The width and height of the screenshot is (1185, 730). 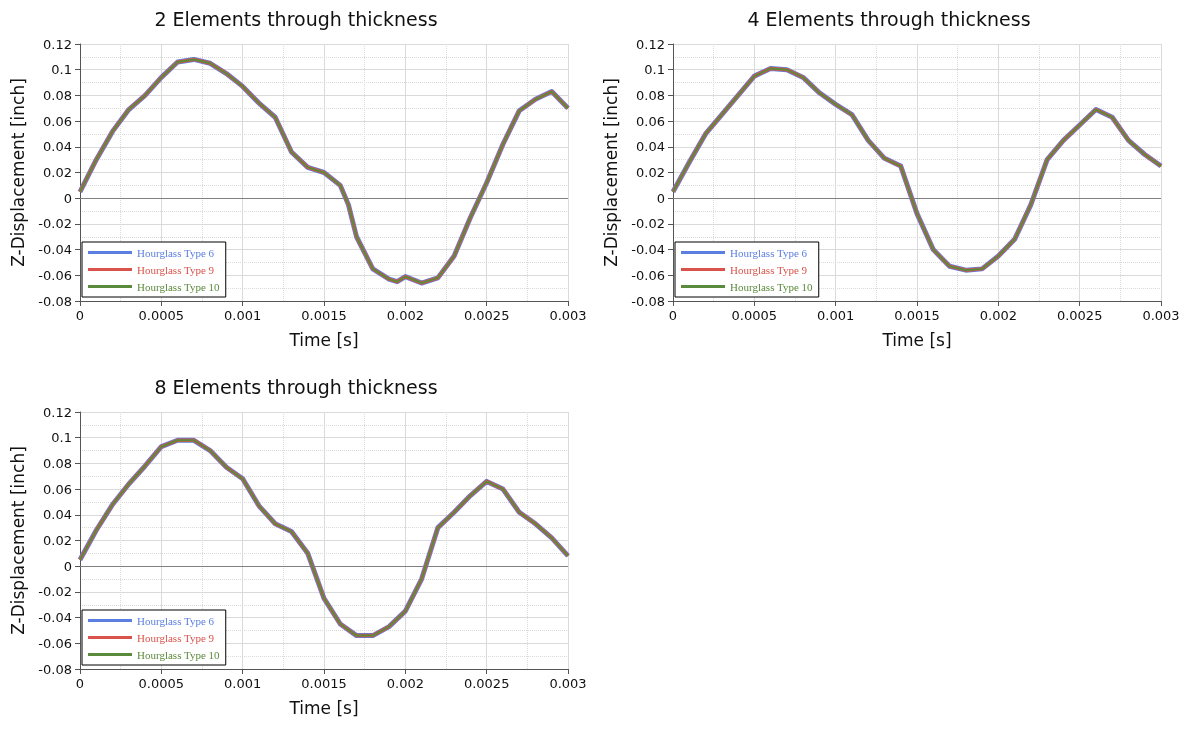 I want to click on chart-title: 2 Elements through thickness, so click(x=296, y=18).